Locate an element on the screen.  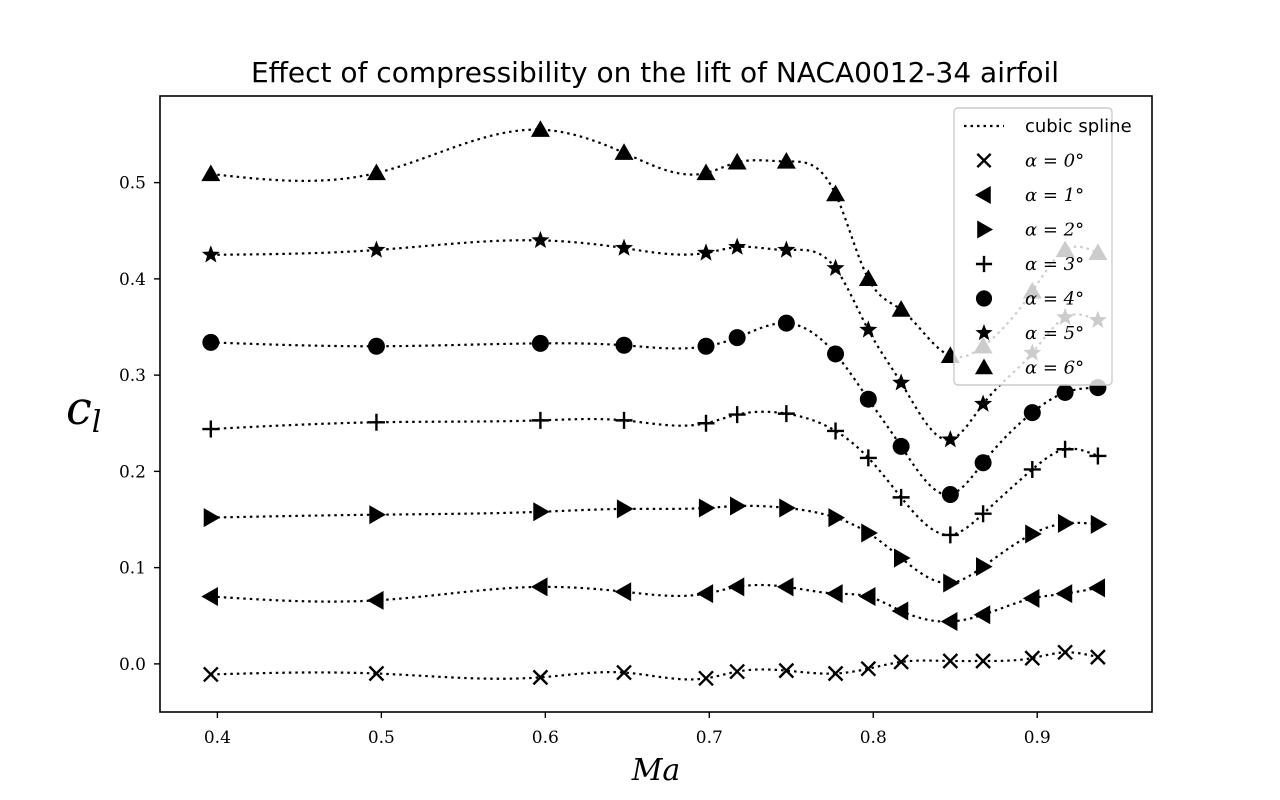
legend-label-series-6: α = 6° is located at coordinates (1054, 368).